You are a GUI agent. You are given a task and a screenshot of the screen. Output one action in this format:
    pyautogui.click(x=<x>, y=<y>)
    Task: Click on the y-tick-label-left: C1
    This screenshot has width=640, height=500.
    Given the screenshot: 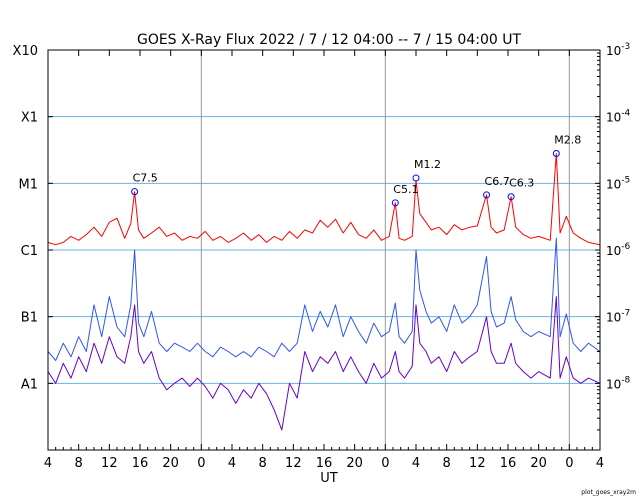 What is the action you would take?
    pyautogui.click(x=29, y=251)
    